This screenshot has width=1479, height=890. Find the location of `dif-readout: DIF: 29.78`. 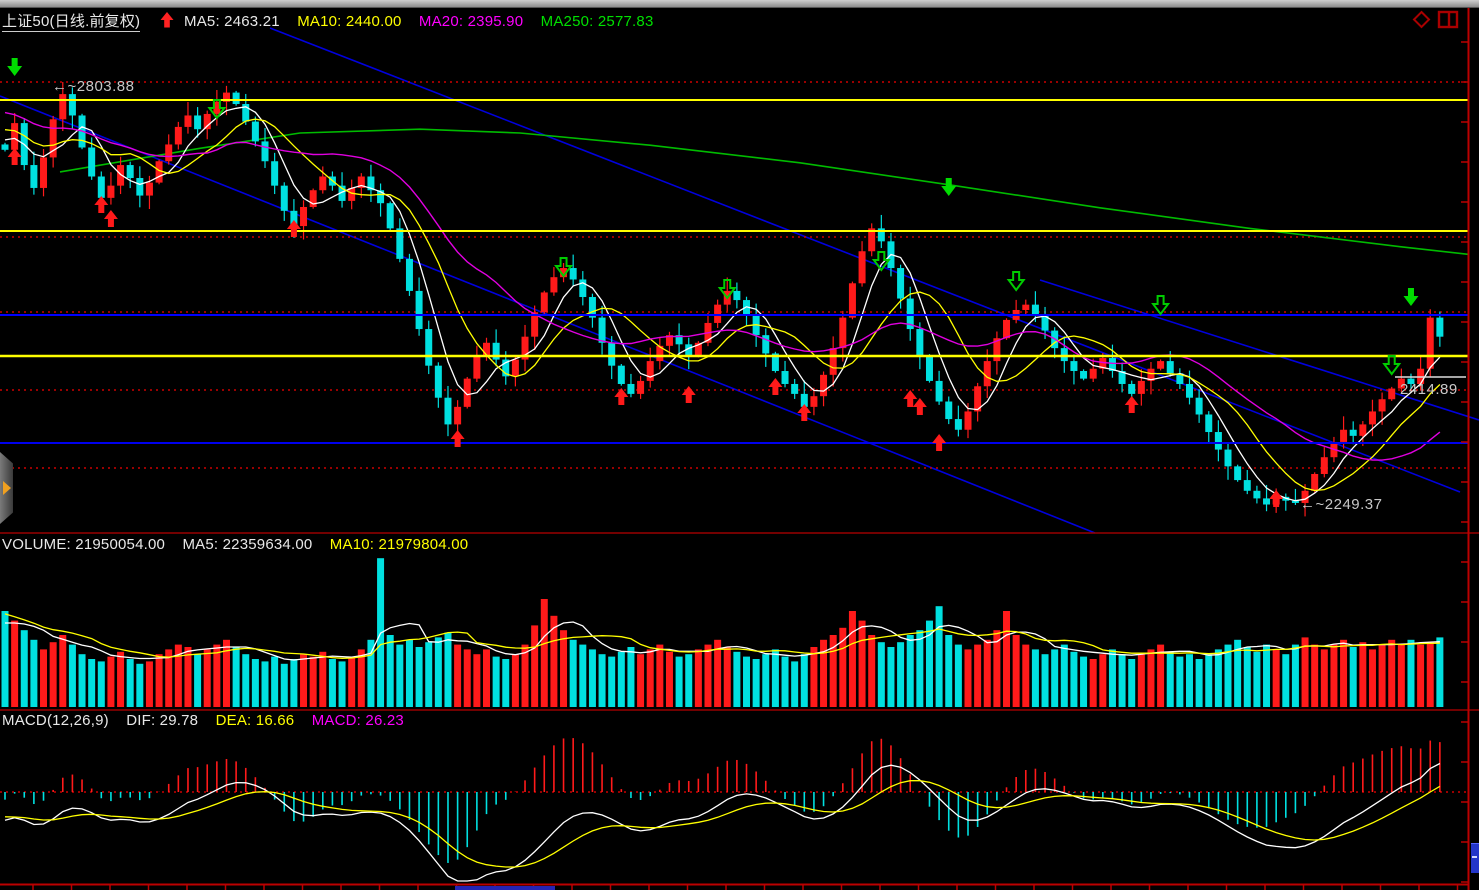

dif-readout: DIF: 29.78 is located at coordinates (162, 720).